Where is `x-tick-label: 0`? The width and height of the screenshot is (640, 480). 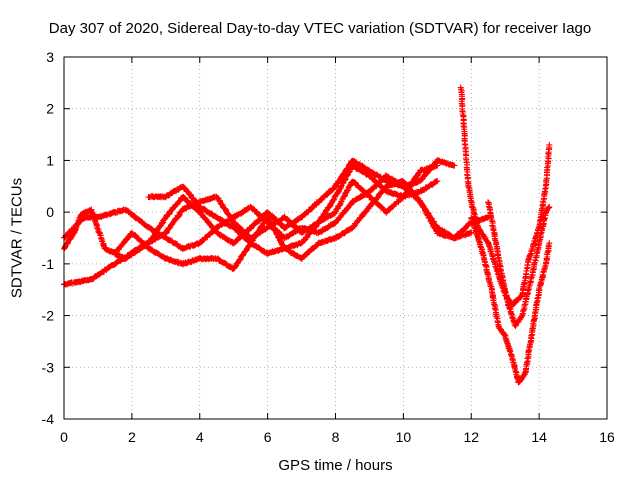 x-tick-label: 0 is located at coordinates (64, 437).